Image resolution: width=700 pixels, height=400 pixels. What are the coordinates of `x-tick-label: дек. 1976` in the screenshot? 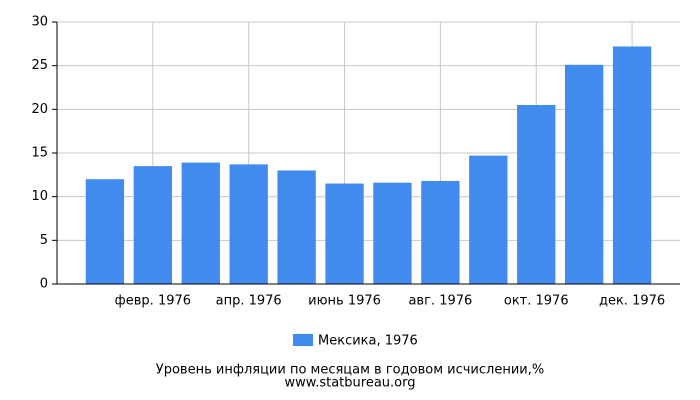 It's located at (632, 301).